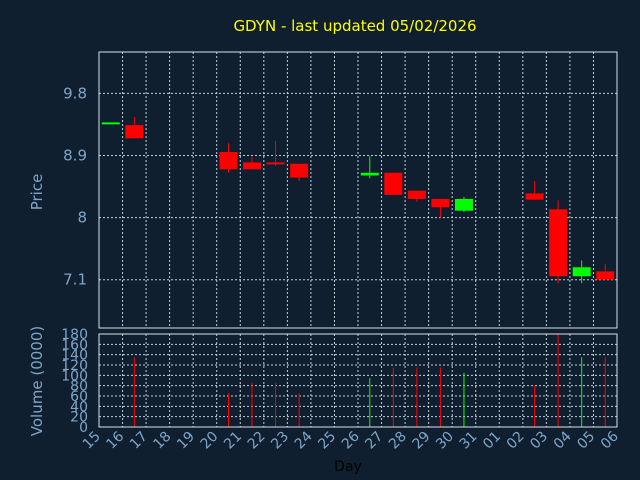 The image size is (640, 480). Describe the element at coordinates (82, 218) in the screenshot. I see `price-tick-label: 8` at that location.